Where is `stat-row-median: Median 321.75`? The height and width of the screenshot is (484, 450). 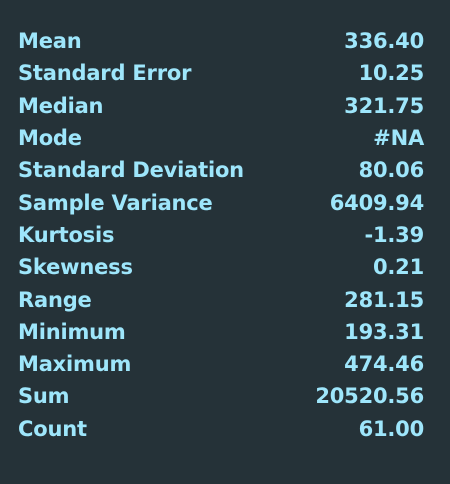 stat-row-median: Median 321.75 is located at coordinates (221, 106).